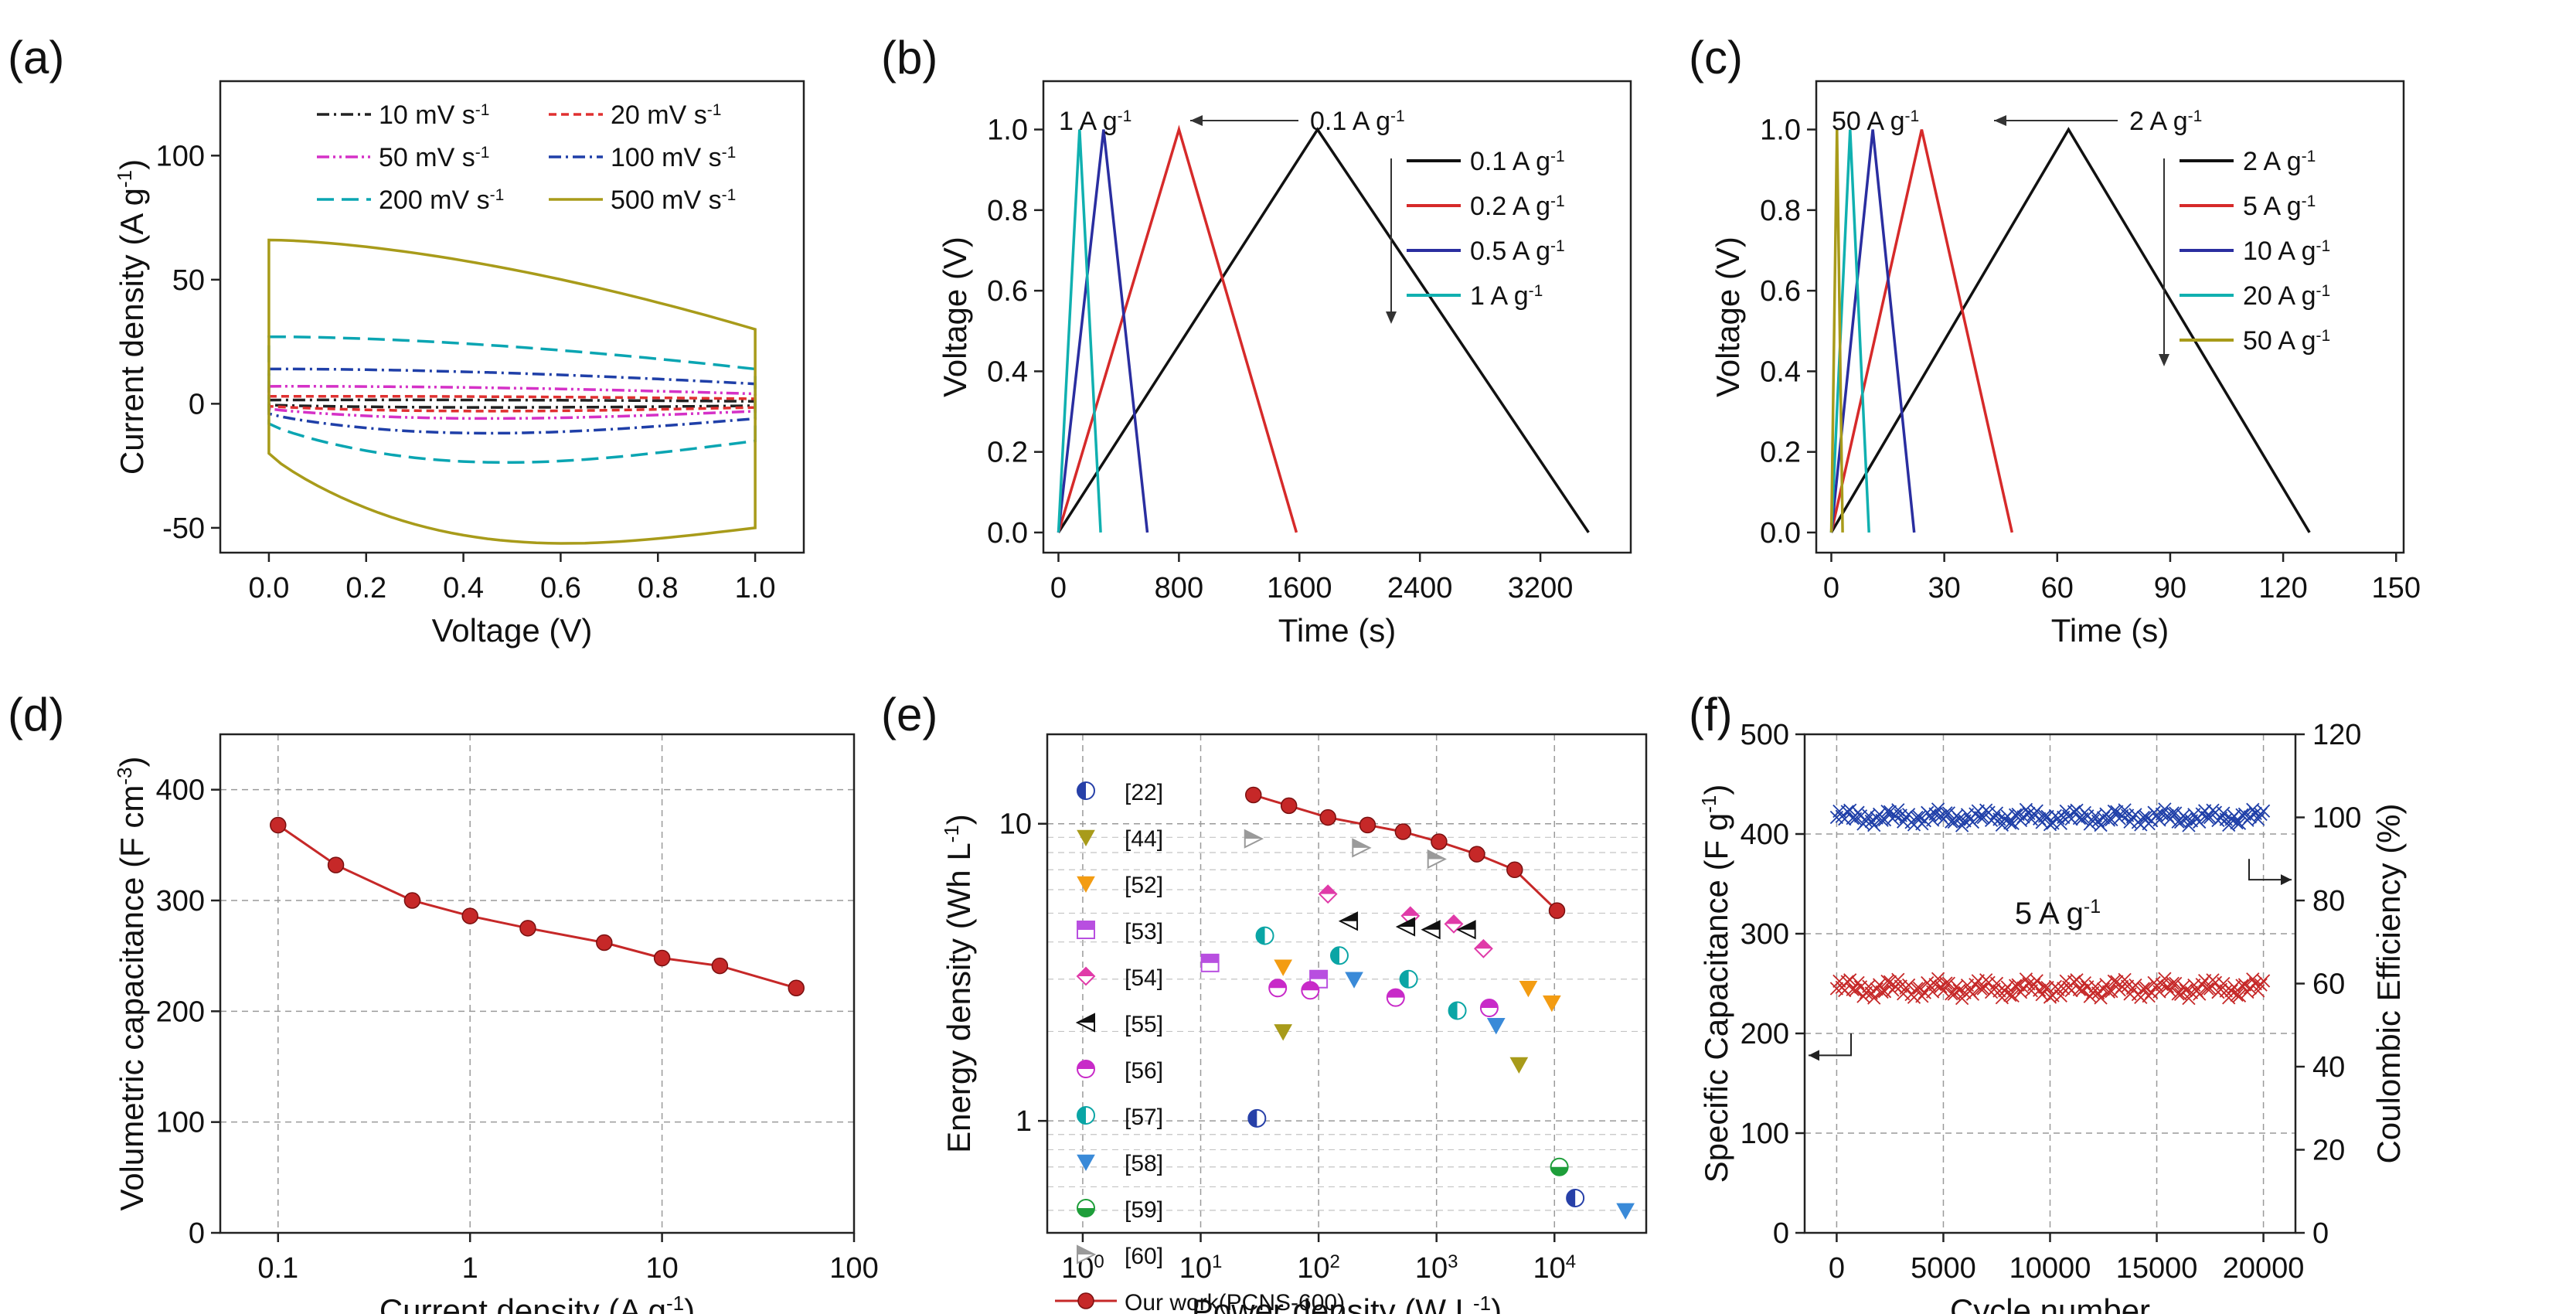 The width and height of the screenshot is (2576, 1314). I want to click on legend-label: [58], so click(1144, 1163).